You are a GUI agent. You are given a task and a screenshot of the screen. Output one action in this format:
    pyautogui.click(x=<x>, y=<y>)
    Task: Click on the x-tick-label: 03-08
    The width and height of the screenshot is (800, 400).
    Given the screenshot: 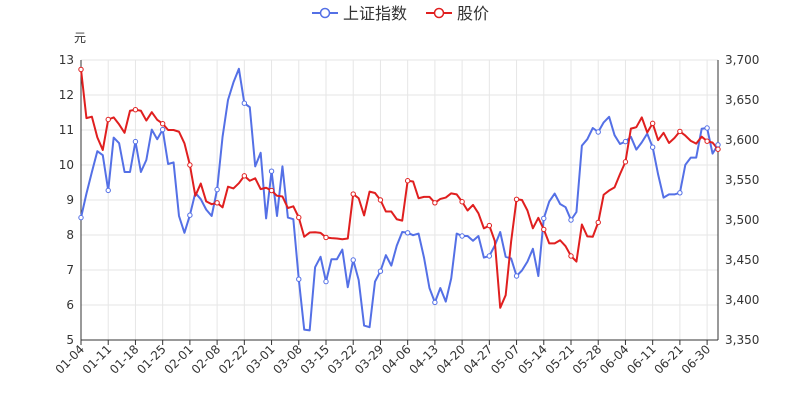 What is the action you would take?
    pyautogui.click(x=287, y=359)
    